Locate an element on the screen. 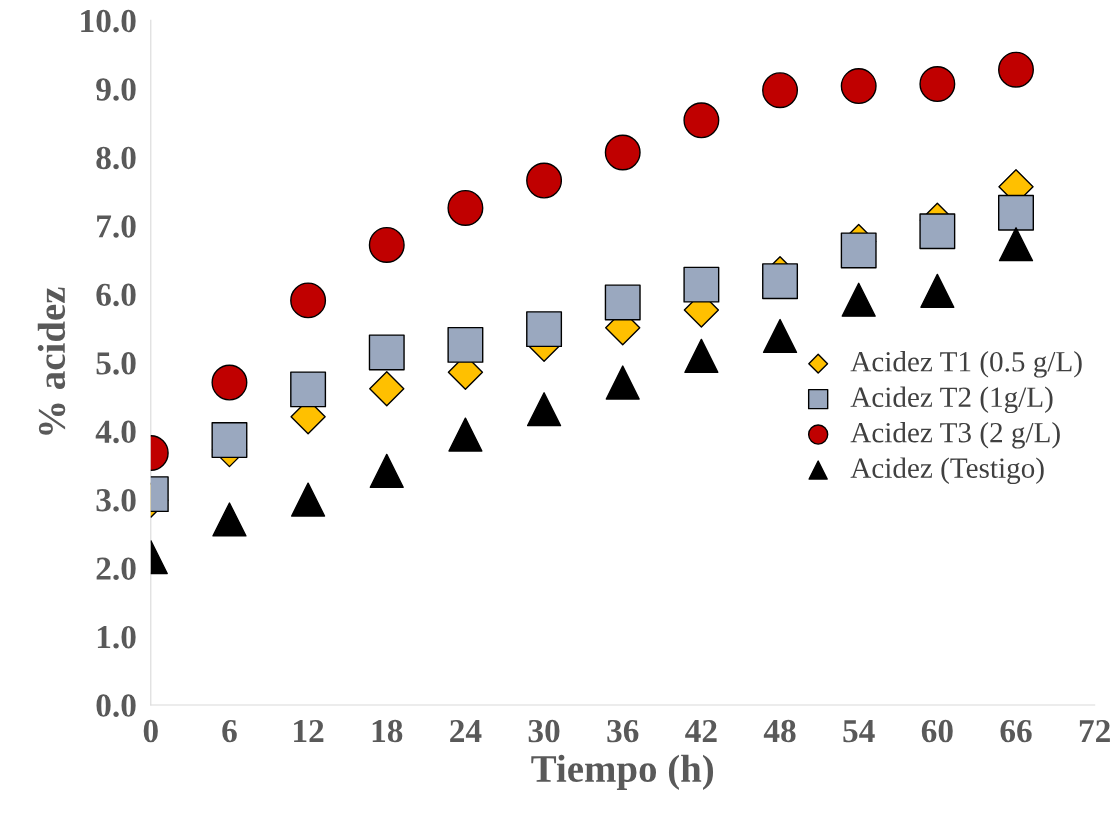  y-tick-label: 1.0 is located at coordinates (116, 637).